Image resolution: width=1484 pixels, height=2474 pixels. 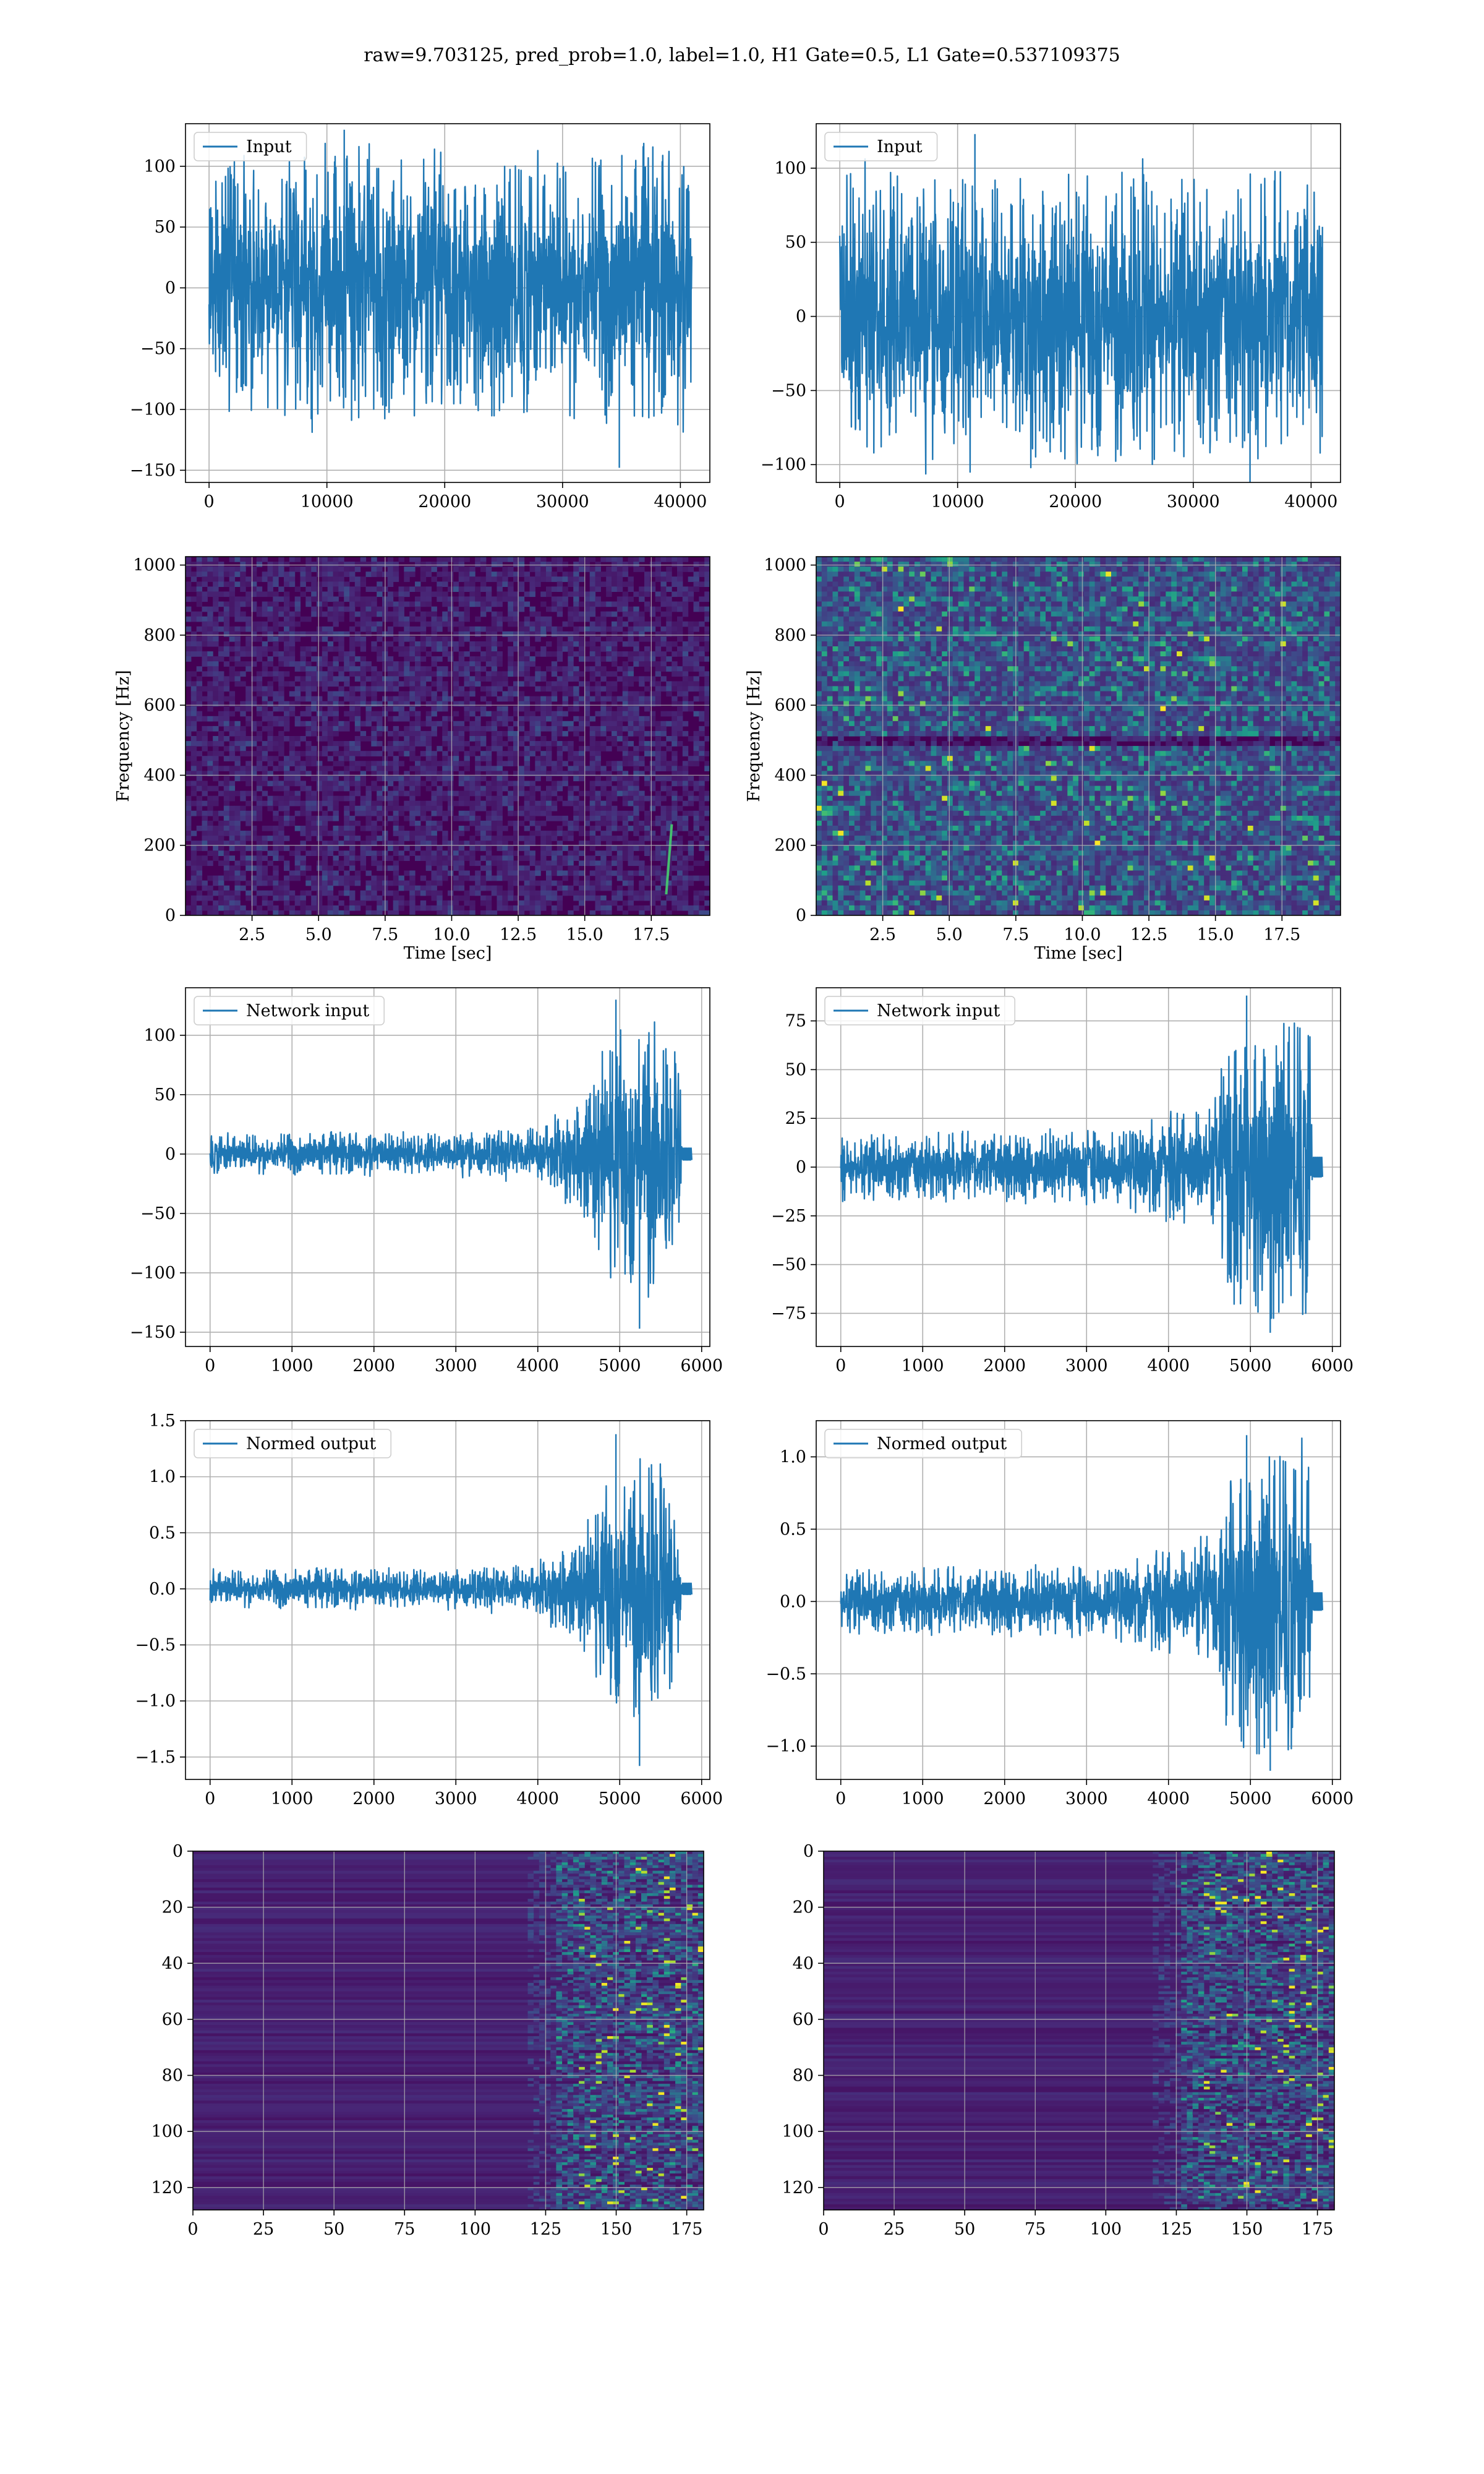 I want to click on y-tick-label: −100, so click(x=153, y=409).